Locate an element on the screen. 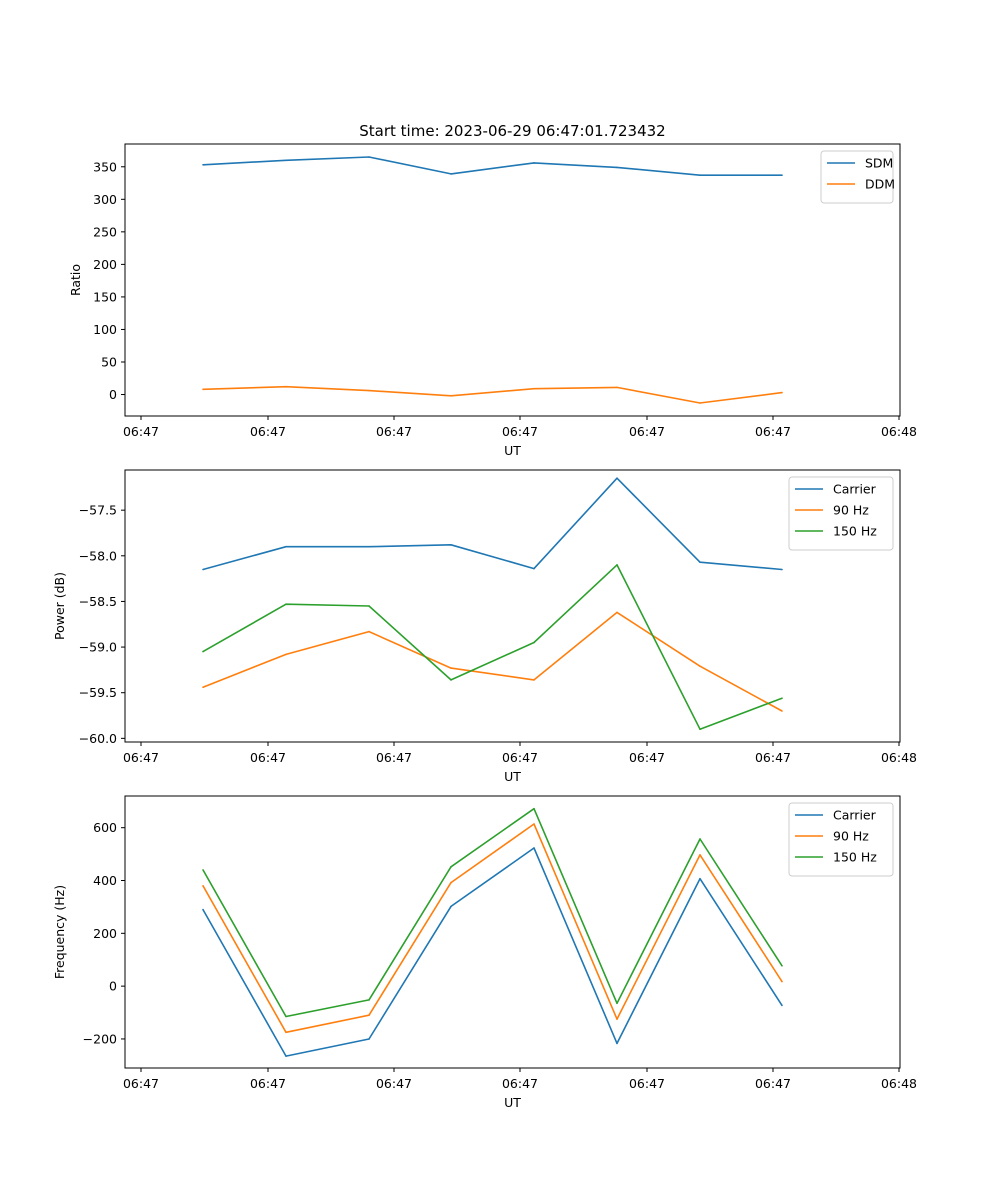 The height and width of the screenshot is (1200, 1000). y-tick-label: −59.5 is located at coordinates (98, 692).